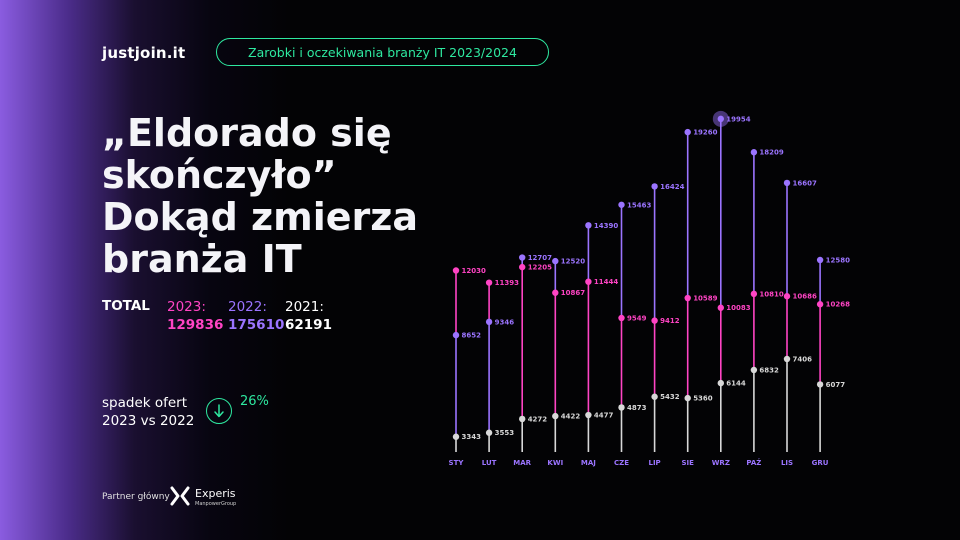  What do you see at coordinates (308, 325) in the screenshot?
I see `total-2021-value: 62191` at bounding box center [308, 325].